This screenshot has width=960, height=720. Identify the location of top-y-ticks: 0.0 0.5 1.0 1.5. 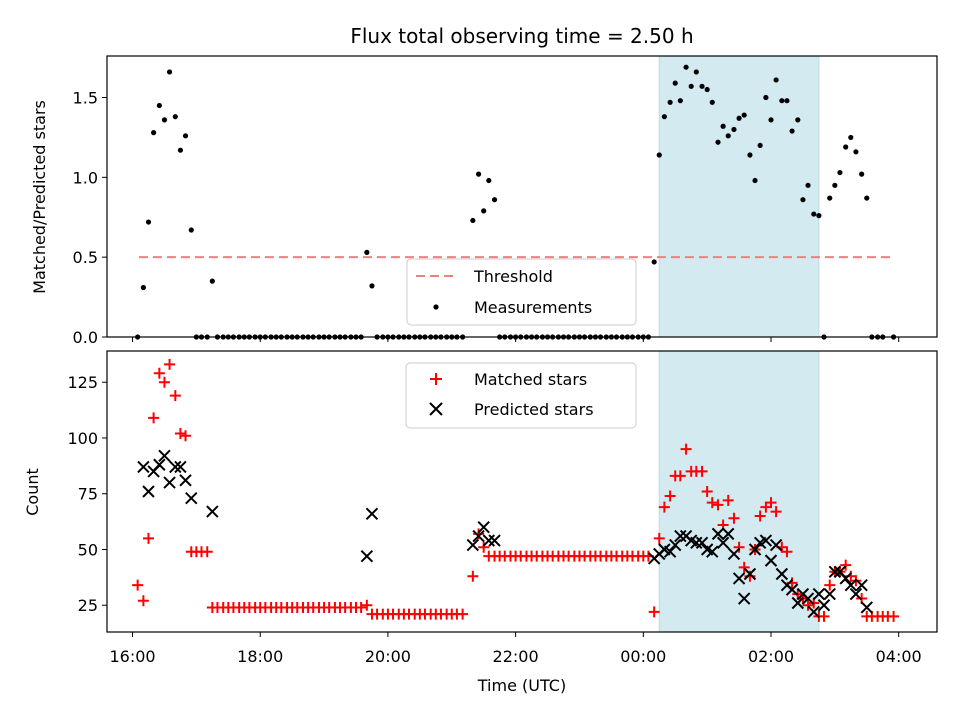
(90, 218).